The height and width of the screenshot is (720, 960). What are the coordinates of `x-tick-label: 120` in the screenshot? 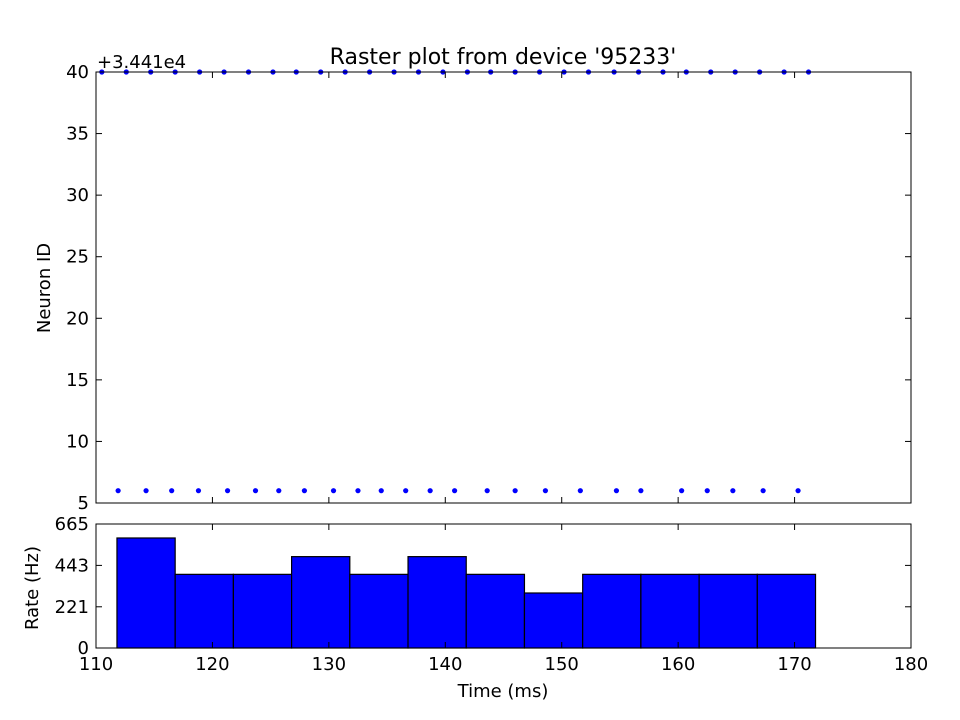 It's located at (212, 664).